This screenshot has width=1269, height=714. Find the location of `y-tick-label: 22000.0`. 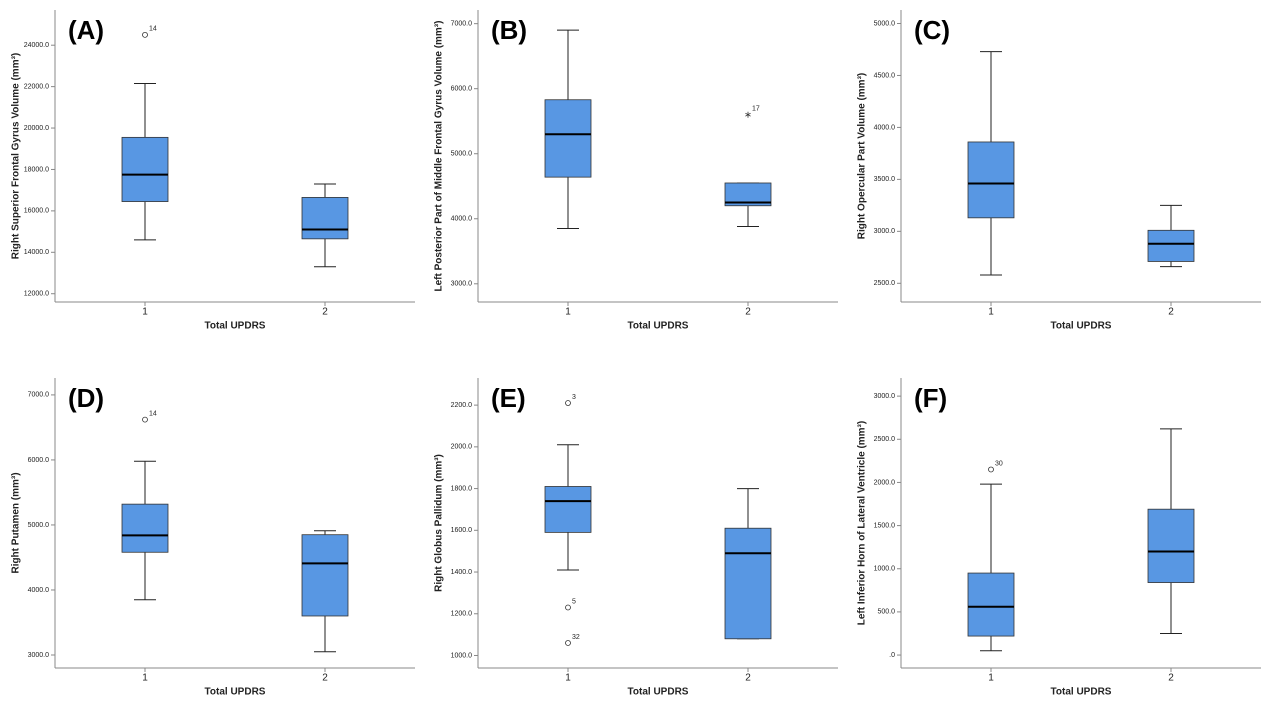

y-tick-label: 22000.0 is located at coordinates (36, 86).